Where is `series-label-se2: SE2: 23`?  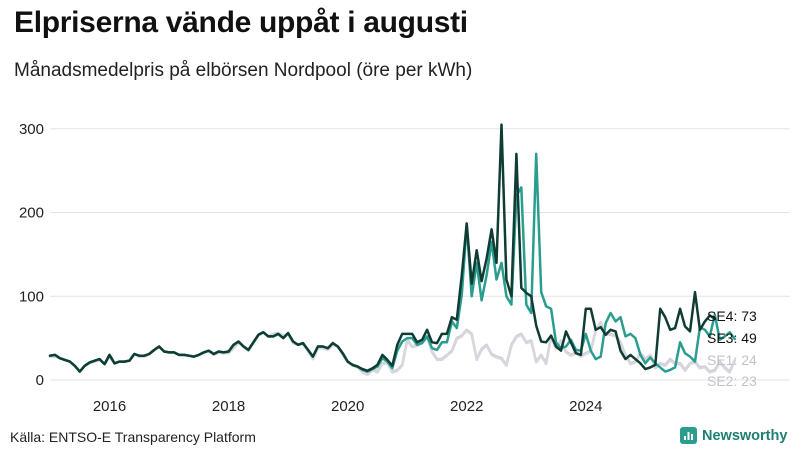 series-label-se2: SE2: 23 is located at coordinates (732, 381).